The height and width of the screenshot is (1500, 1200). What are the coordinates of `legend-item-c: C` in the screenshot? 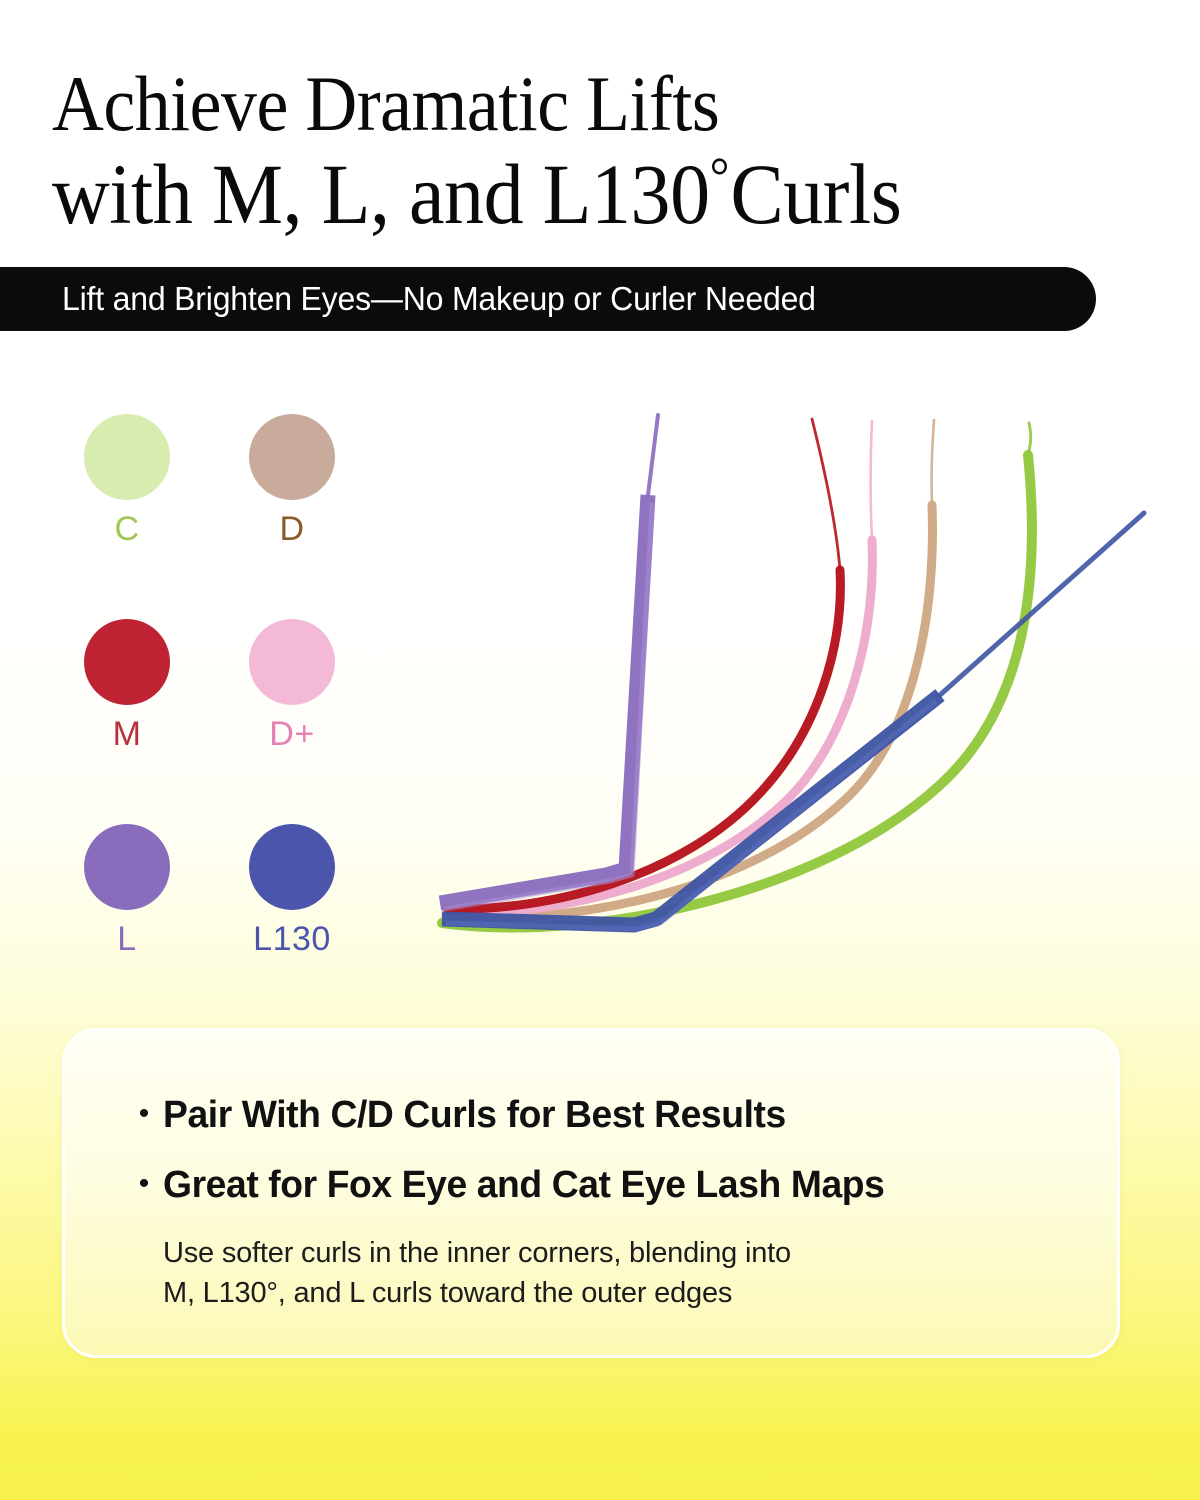 It's located at (166, 516).